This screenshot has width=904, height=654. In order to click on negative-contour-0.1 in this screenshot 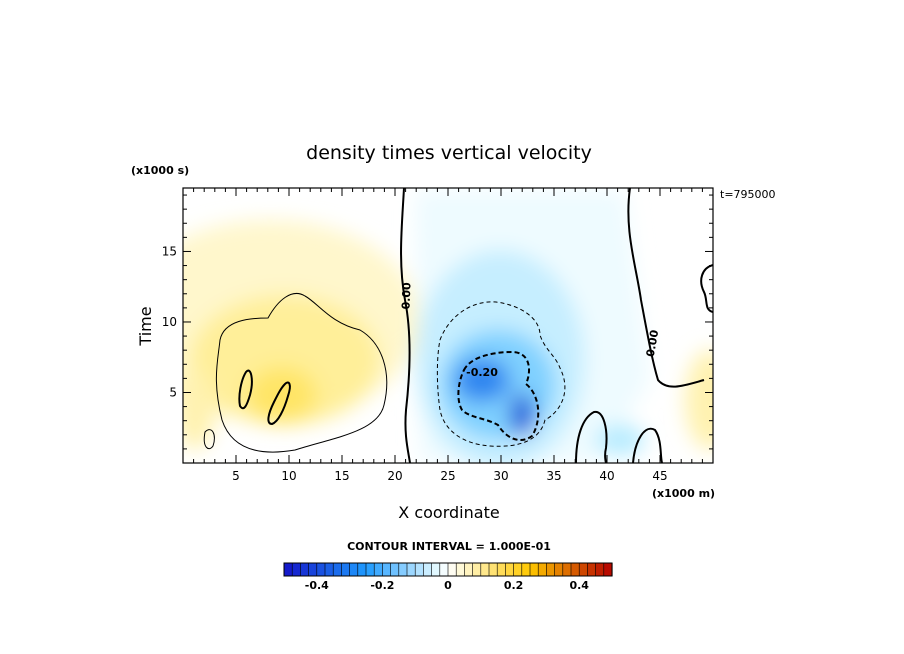, I will do `click(501, 374)`.